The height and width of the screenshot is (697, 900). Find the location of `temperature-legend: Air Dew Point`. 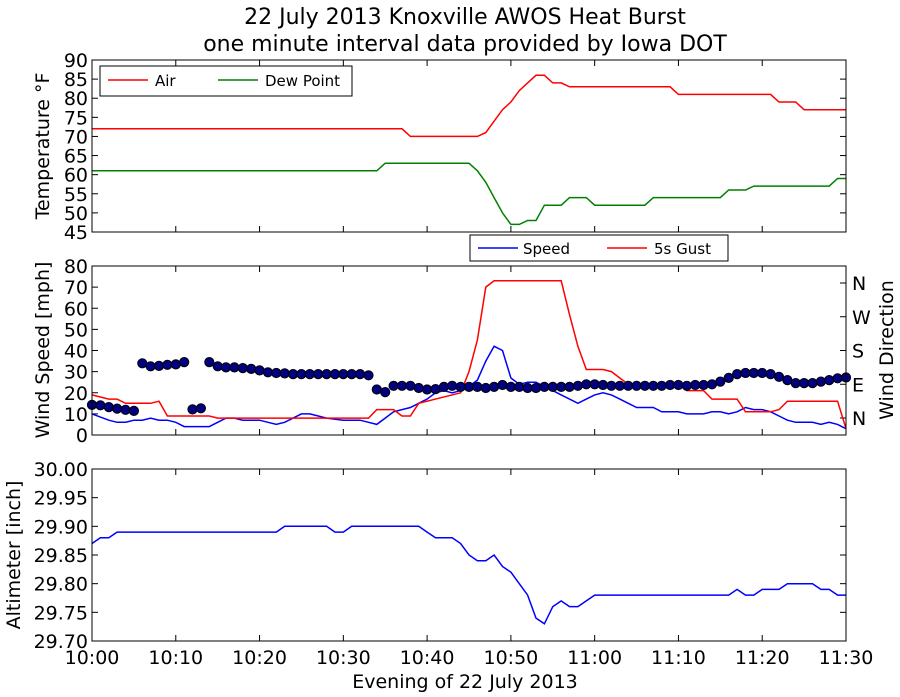

temperature-legend: Air Dew Point is located at coordinates (226, 81).